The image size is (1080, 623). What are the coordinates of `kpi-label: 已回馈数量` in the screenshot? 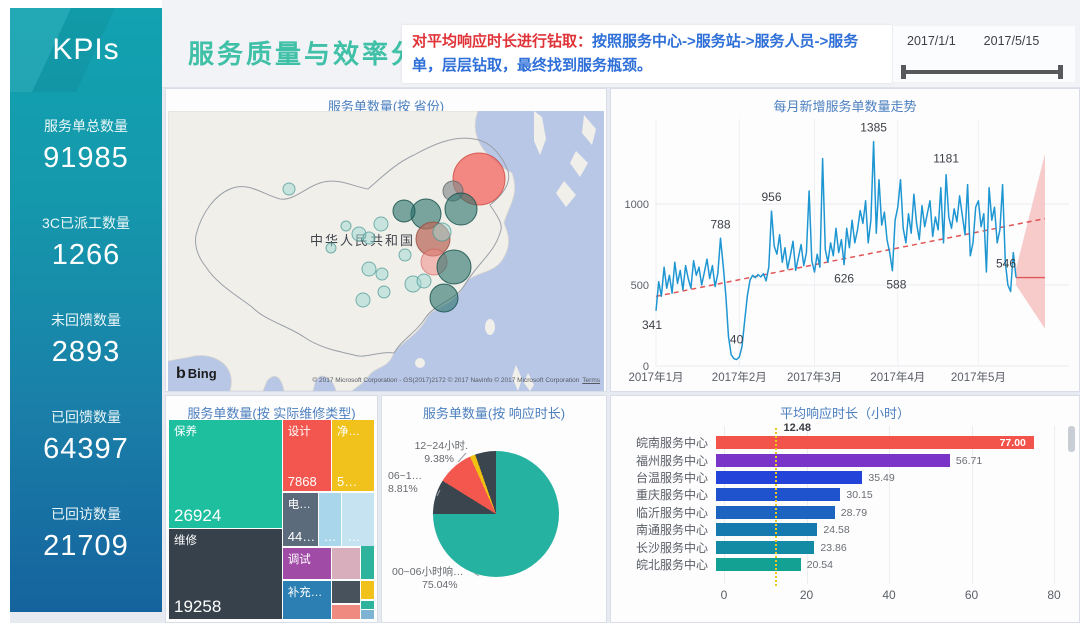 It's located at (86, 417).